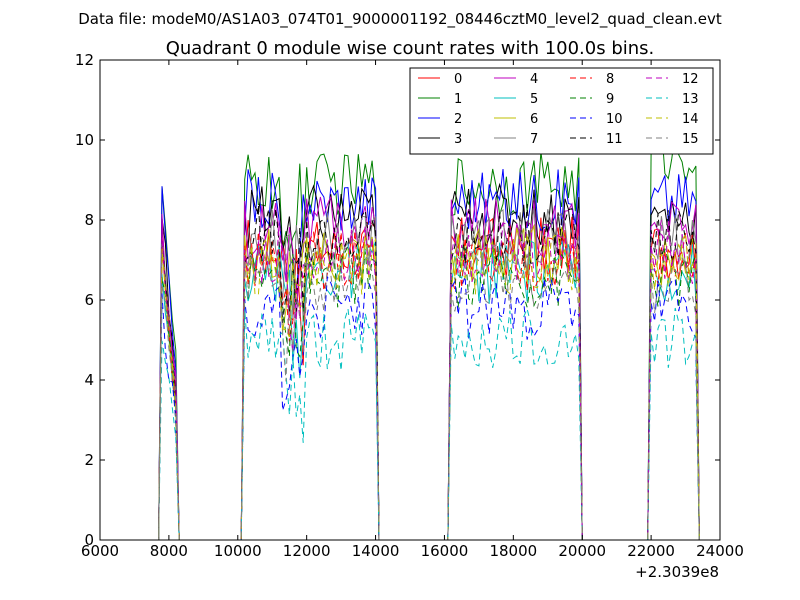  I want to click on legend-label: 4, so click(534, 79).